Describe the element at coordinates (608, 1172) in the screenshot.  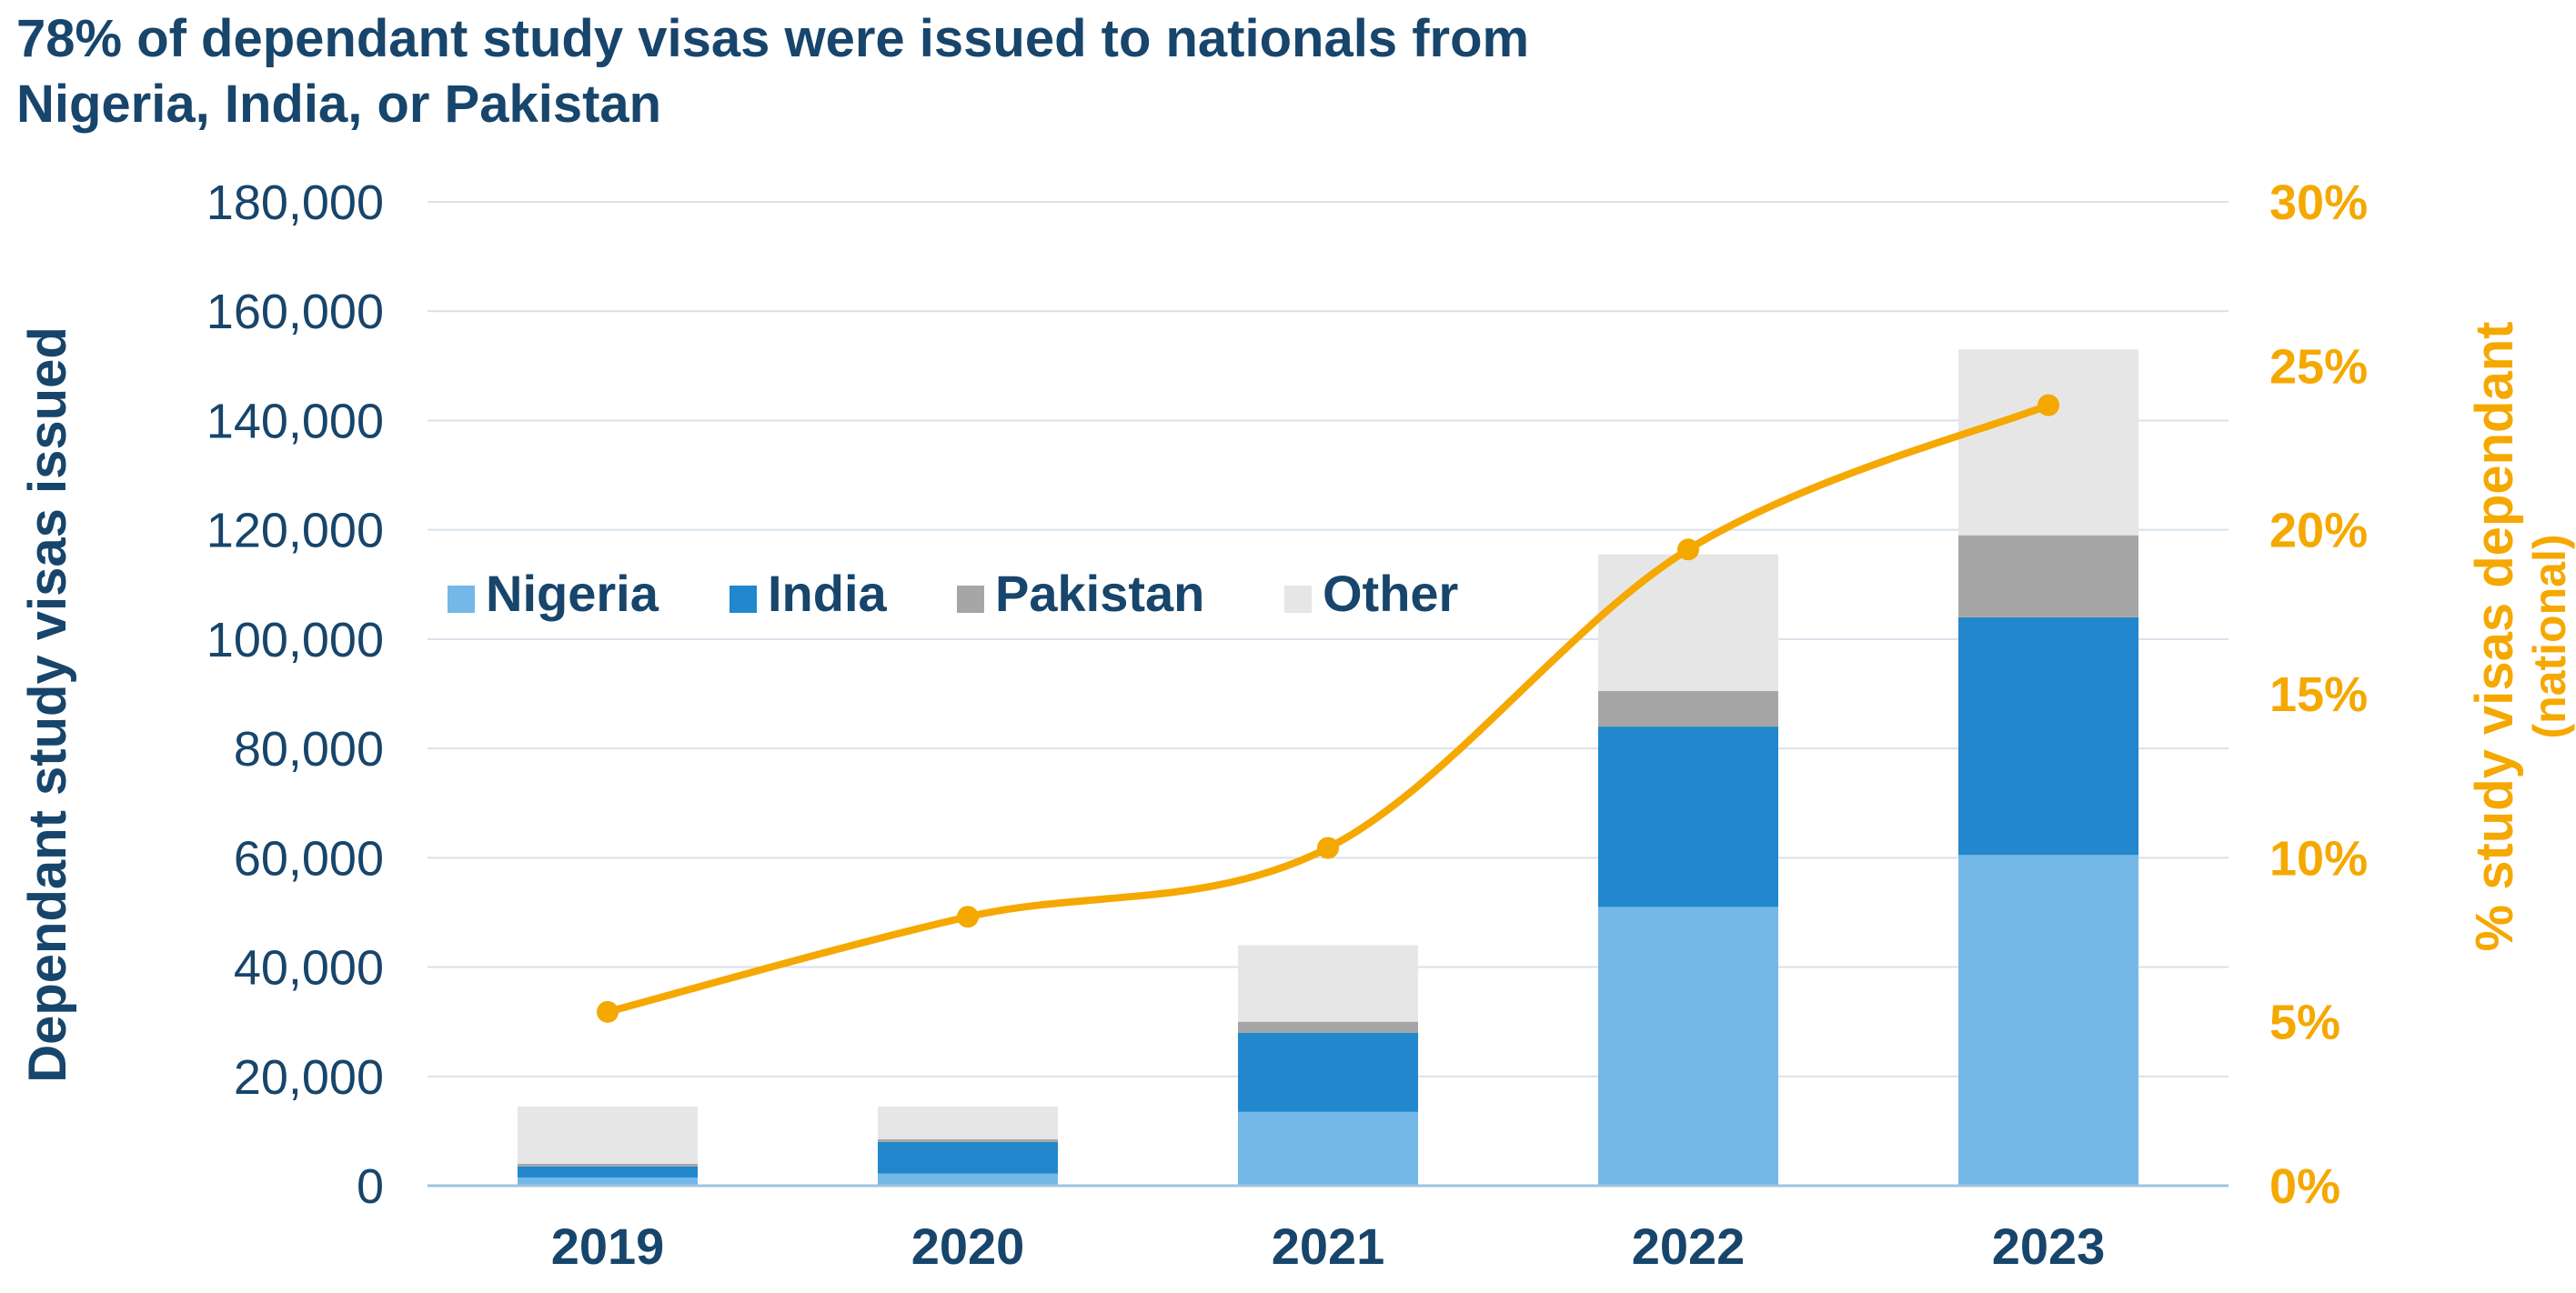
I see `bar-india-2019` at that location.